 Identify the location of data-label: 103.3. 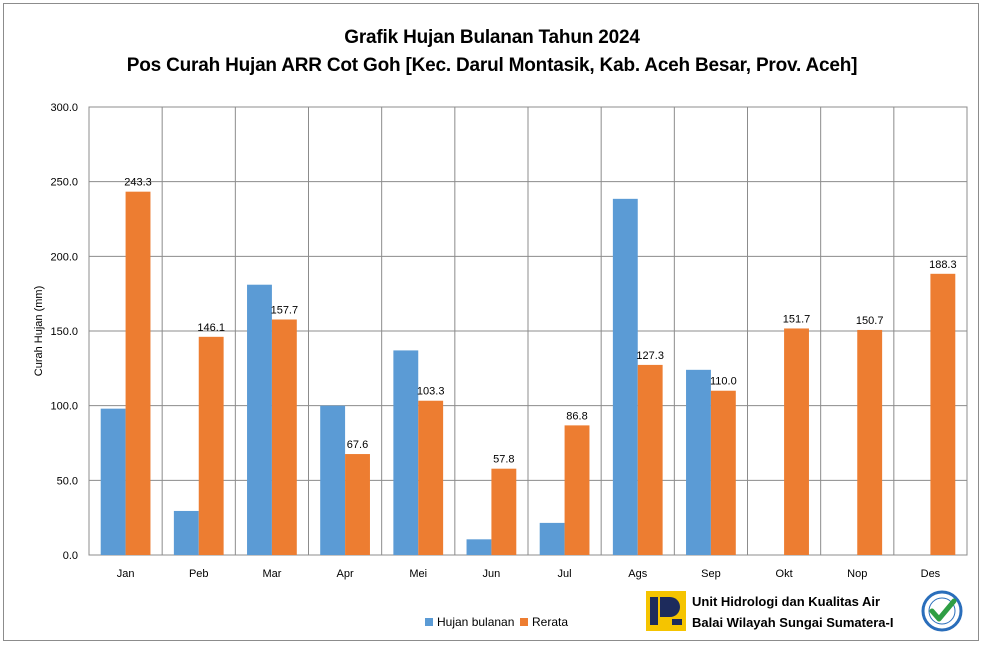
(431, 392).